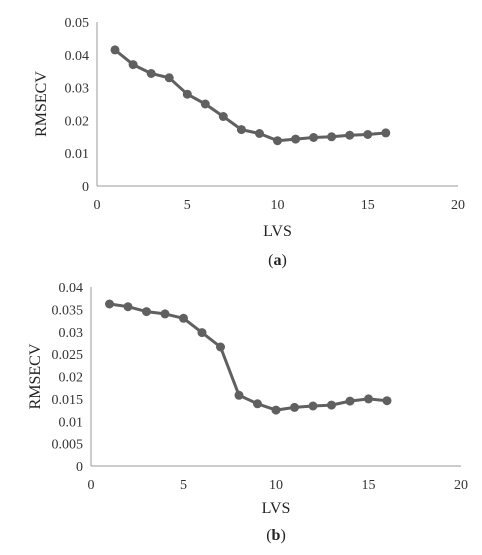 The width and height of the screenshot is (482, 555). Describe the element at coordinates (276, 535) in the screenshot. I see `panel-caption: (b)` at that location.